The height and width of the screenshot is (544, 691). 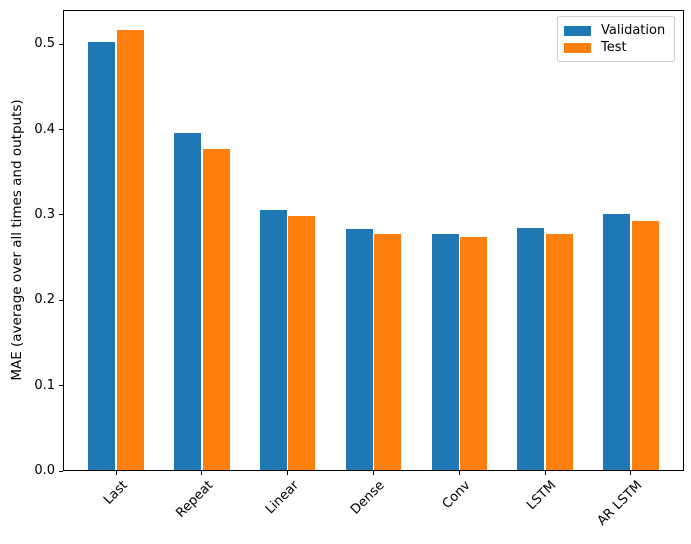 I want to click on bar-test-ar-lstm, so click(x=645, y=345).